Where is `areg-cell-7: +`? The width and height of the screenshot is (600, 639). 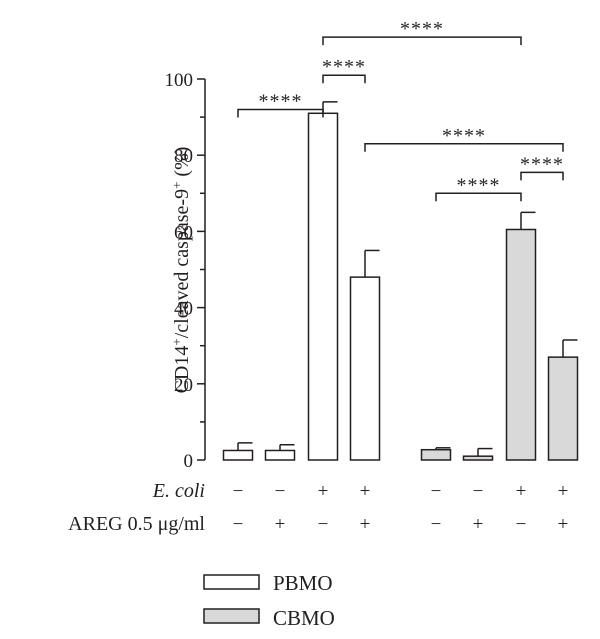 areg-cell-7: + is located at coordinates (563, 524).